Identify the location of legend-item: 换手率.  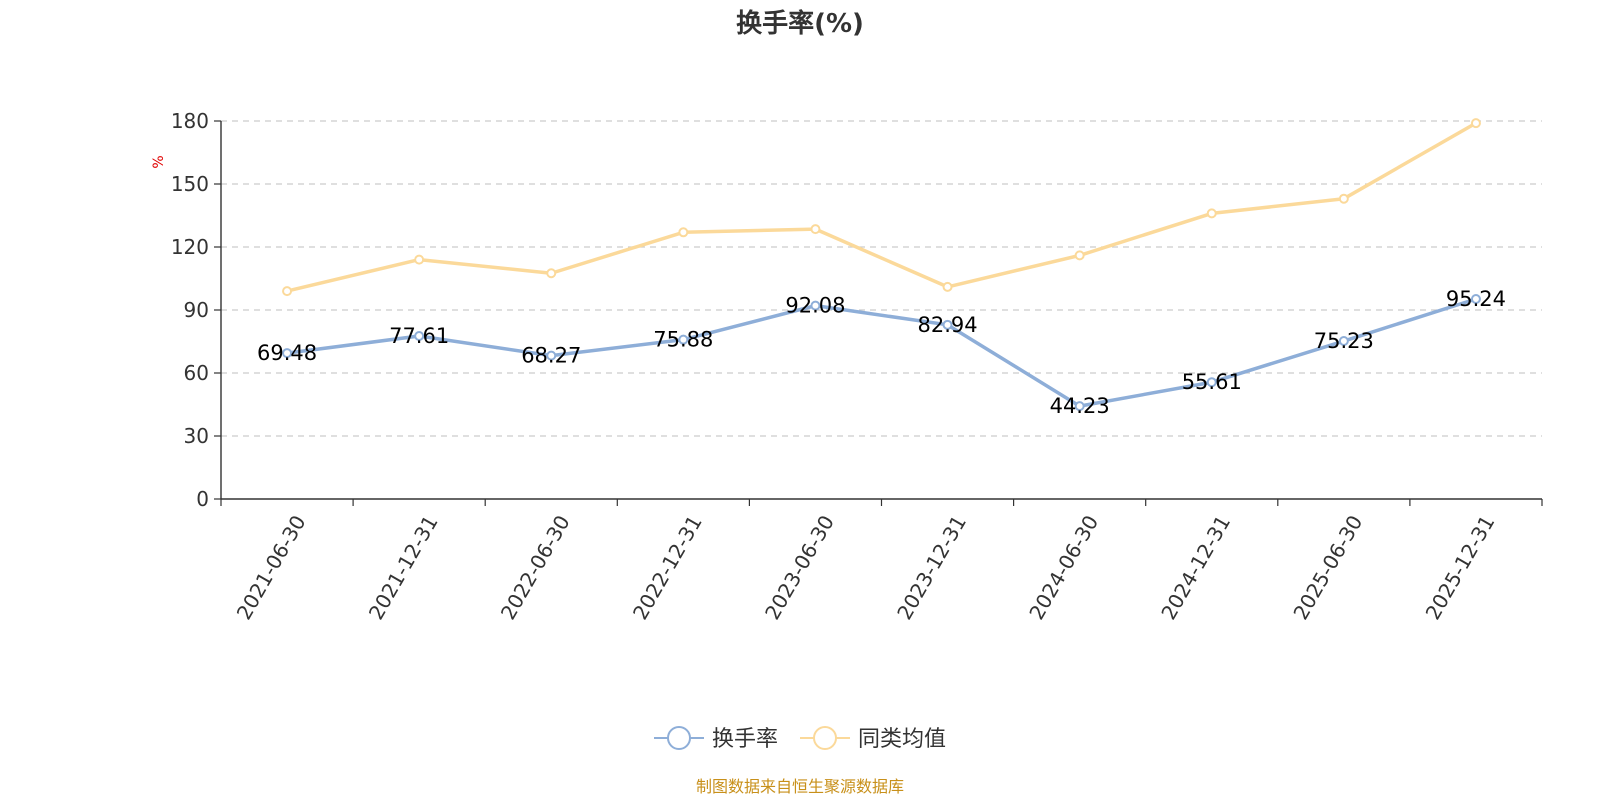
(716, 739).